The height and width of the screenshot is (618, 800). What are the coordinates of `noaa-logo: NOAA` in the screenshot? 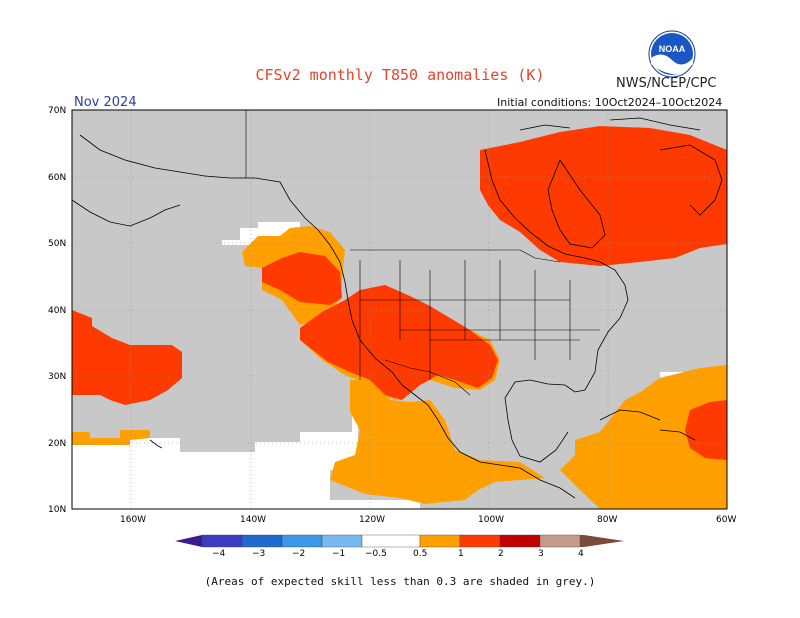 It's located at (672, 54).